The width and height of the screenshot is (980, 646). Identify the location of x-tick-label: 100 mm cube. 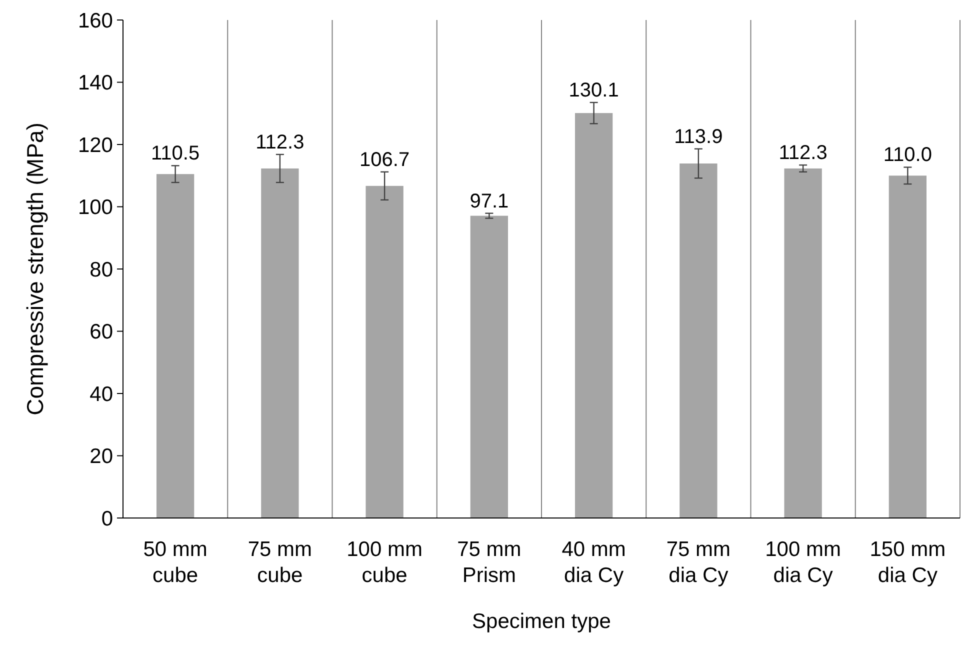
(384, 562).